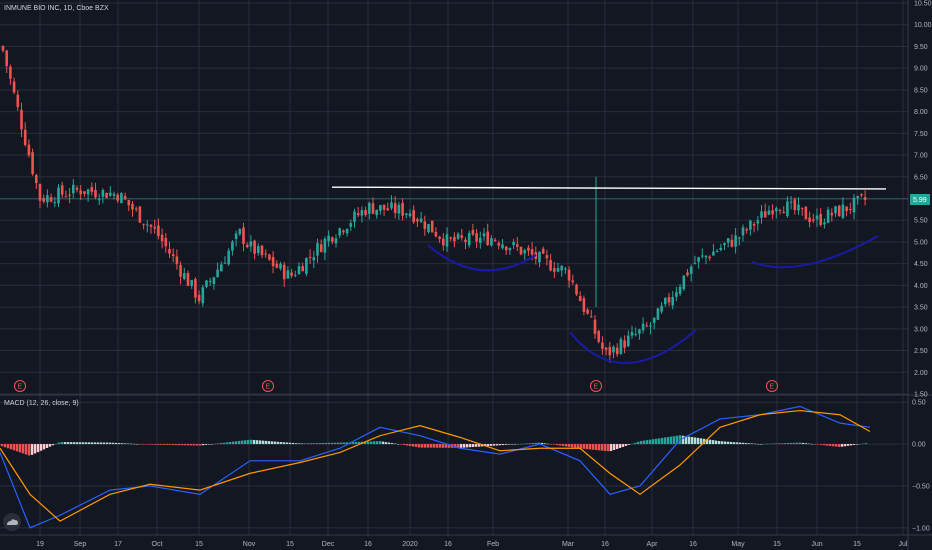  I want to click on earnings-icon, so click(596, 386).